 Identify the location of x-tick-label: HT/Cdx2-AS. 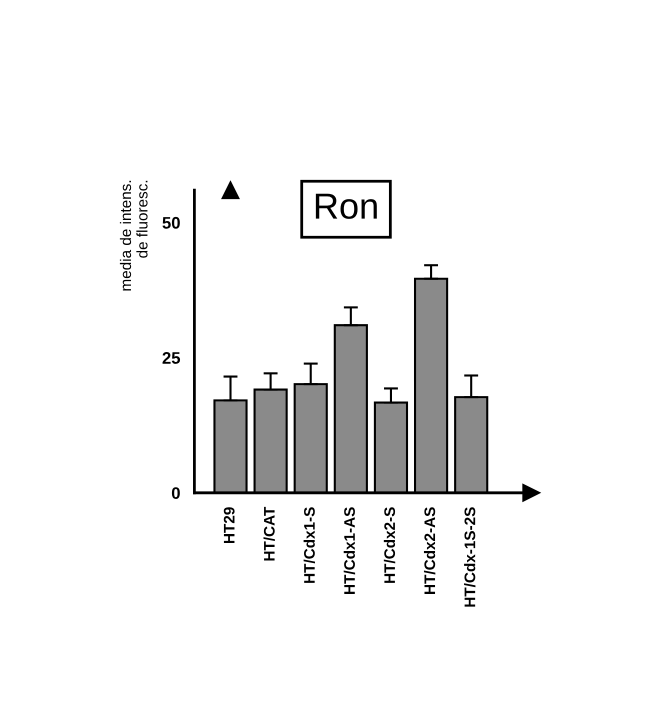
(430, 550).